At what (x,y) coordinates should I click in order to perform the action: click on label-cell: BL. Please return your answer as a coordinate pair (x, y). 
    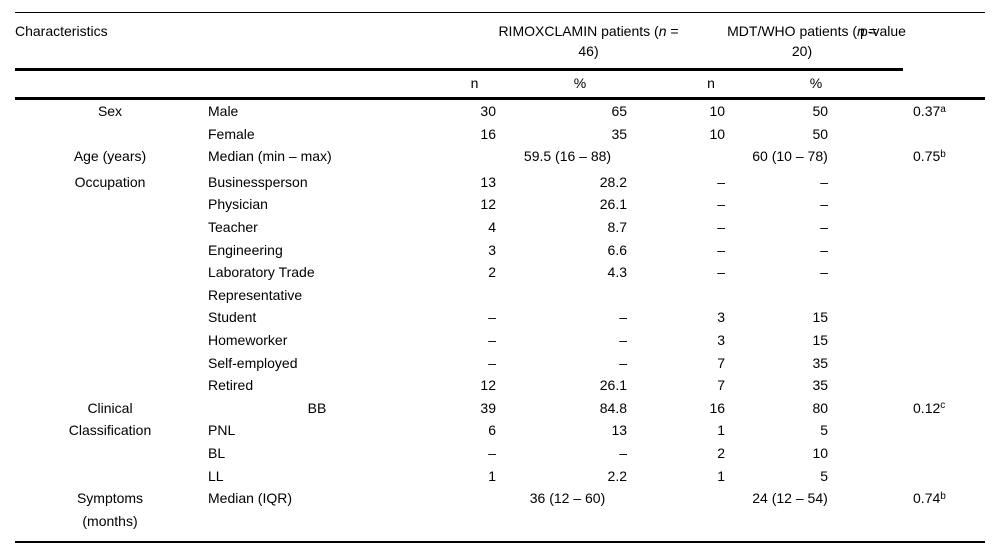
    Looking at the image, I should click on (217, 452).